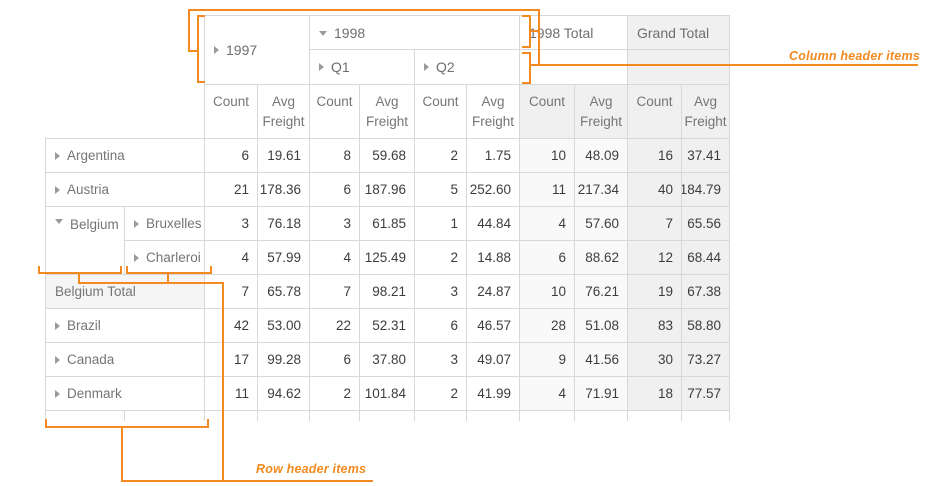 This screenshot has height=486, width=946. What do you see at coordinates (387, 394) in the screenshot?
I see `data-cell: 101.84` at bounding box center [387, 394].